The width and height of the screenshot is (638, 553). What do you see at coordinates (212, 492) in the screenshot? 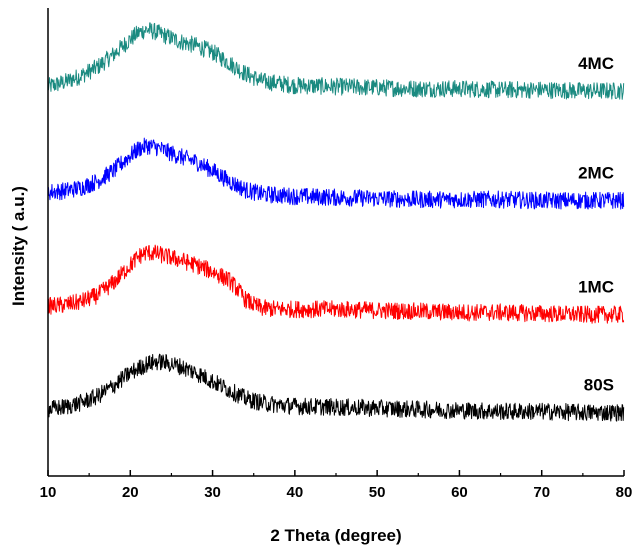
I see `x-tick-label: 30` at bounding box center [212, 492].